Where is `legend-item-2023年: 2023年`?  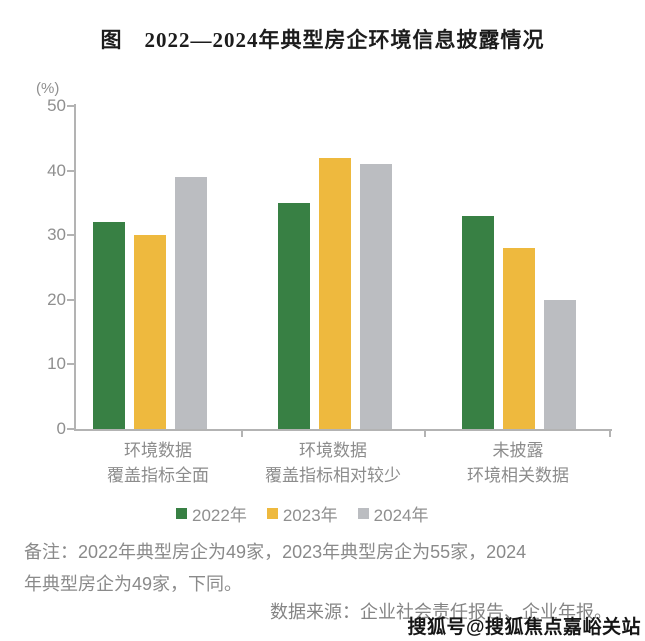 legend-item-2023年: 2023年 is located at coordinates (302, 513).